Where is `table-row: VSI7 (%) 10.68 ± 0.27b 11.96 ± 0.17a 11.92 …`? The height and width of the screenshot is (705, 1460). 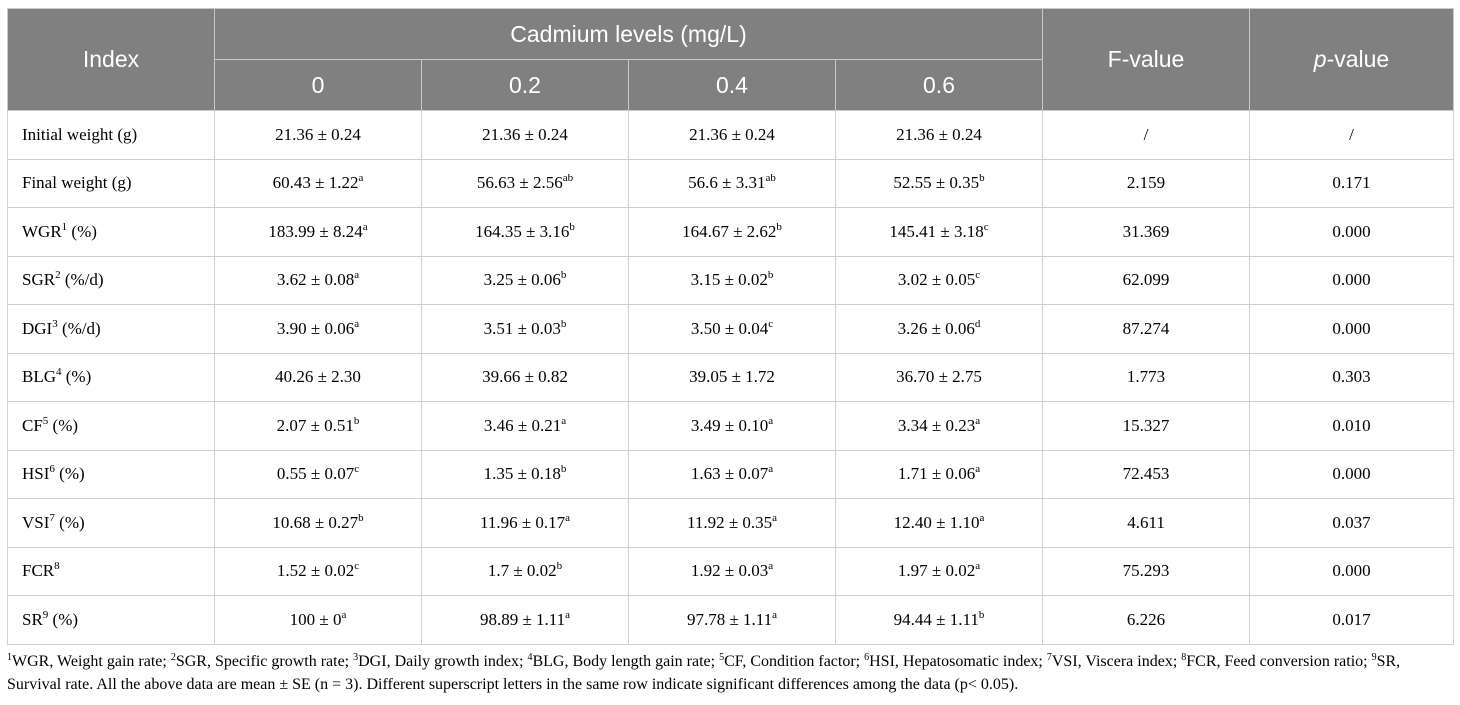
table-row: VSI7 (%) 10.68 ± 0.27b 11.96 ± 0.17a 11.92 … is located at coordinates (731, 523).